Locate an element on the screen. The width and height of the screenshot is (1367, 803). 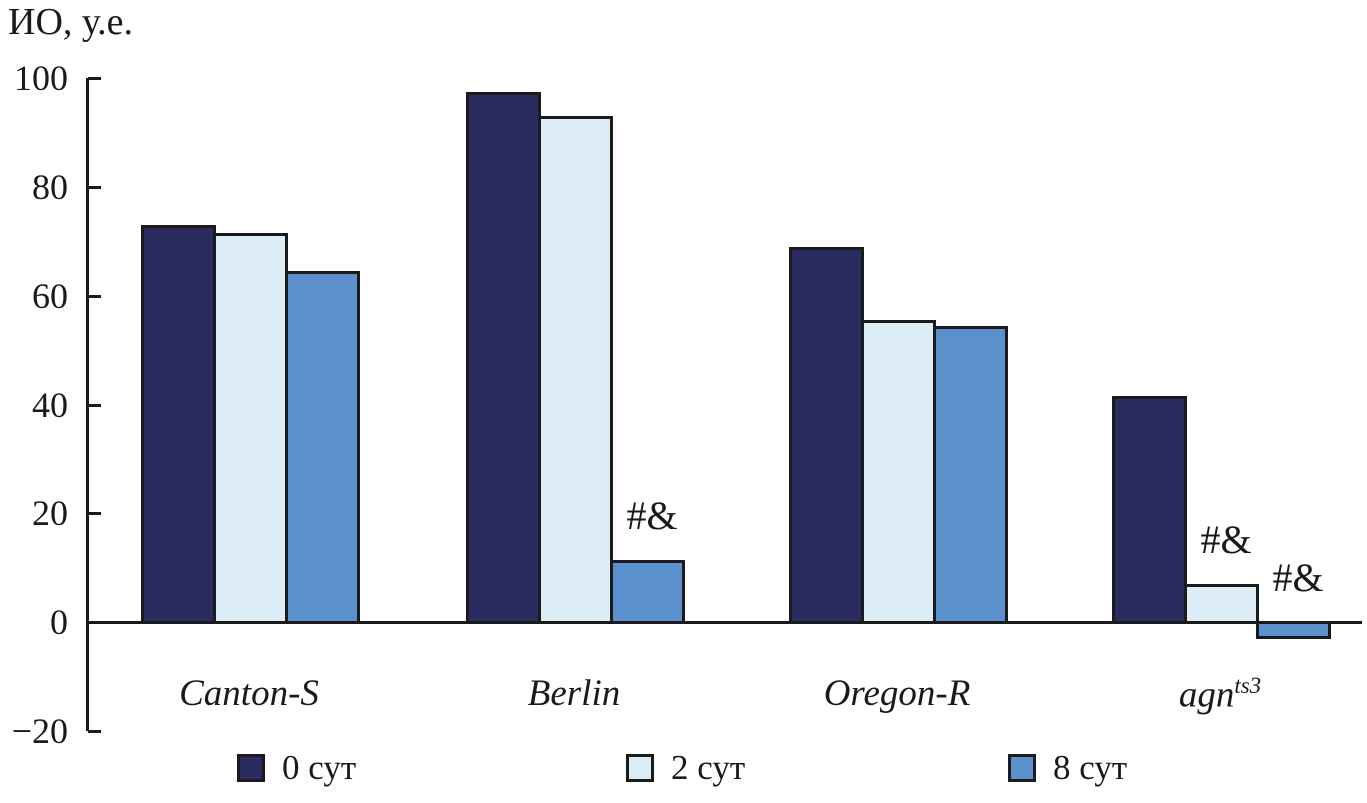
y-axis-tick-label: 60 is located at coordinates (50, 295).